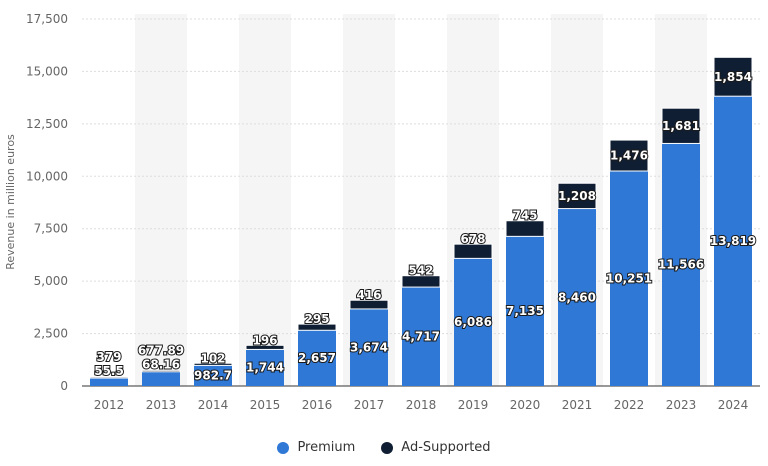  Describe the element at coordinates (213, 405) in the screenshot. I see `x-tick-label: 2014` at that location.